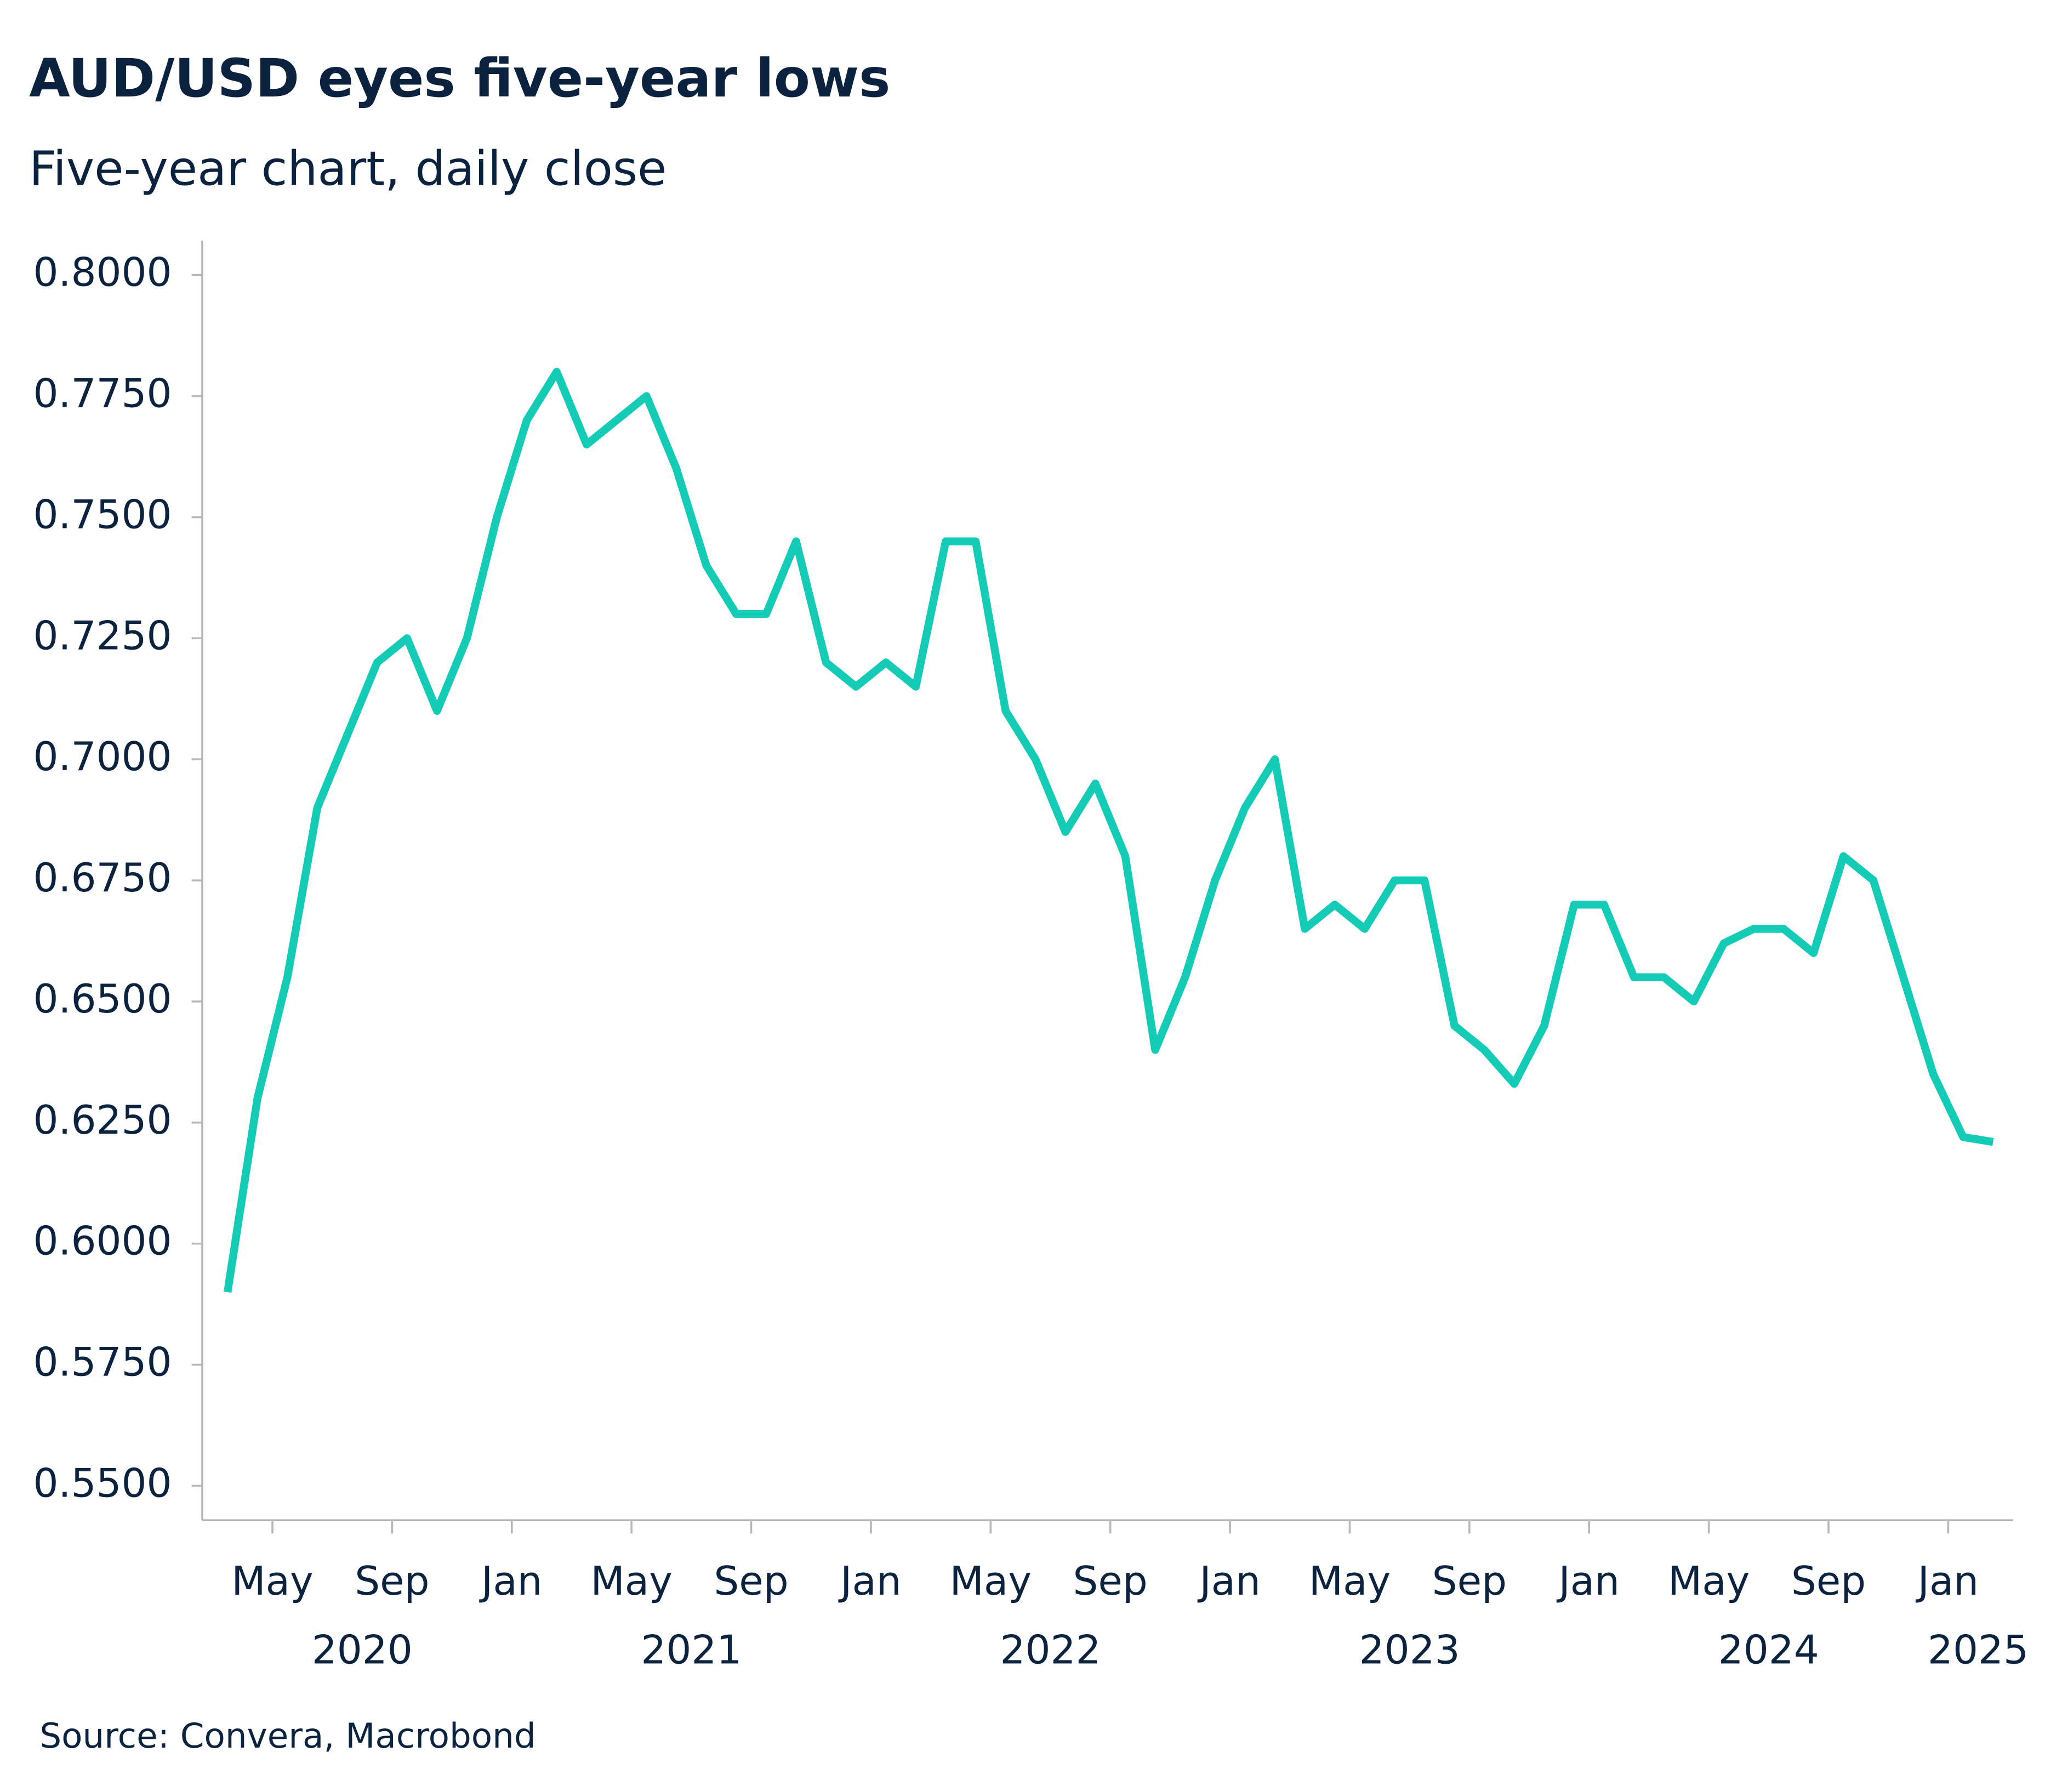 The width and height of the screenshot is (2062, 1792). I want to click on chart-title: AUD/USD eyes five-year lows, so click(459, 78).